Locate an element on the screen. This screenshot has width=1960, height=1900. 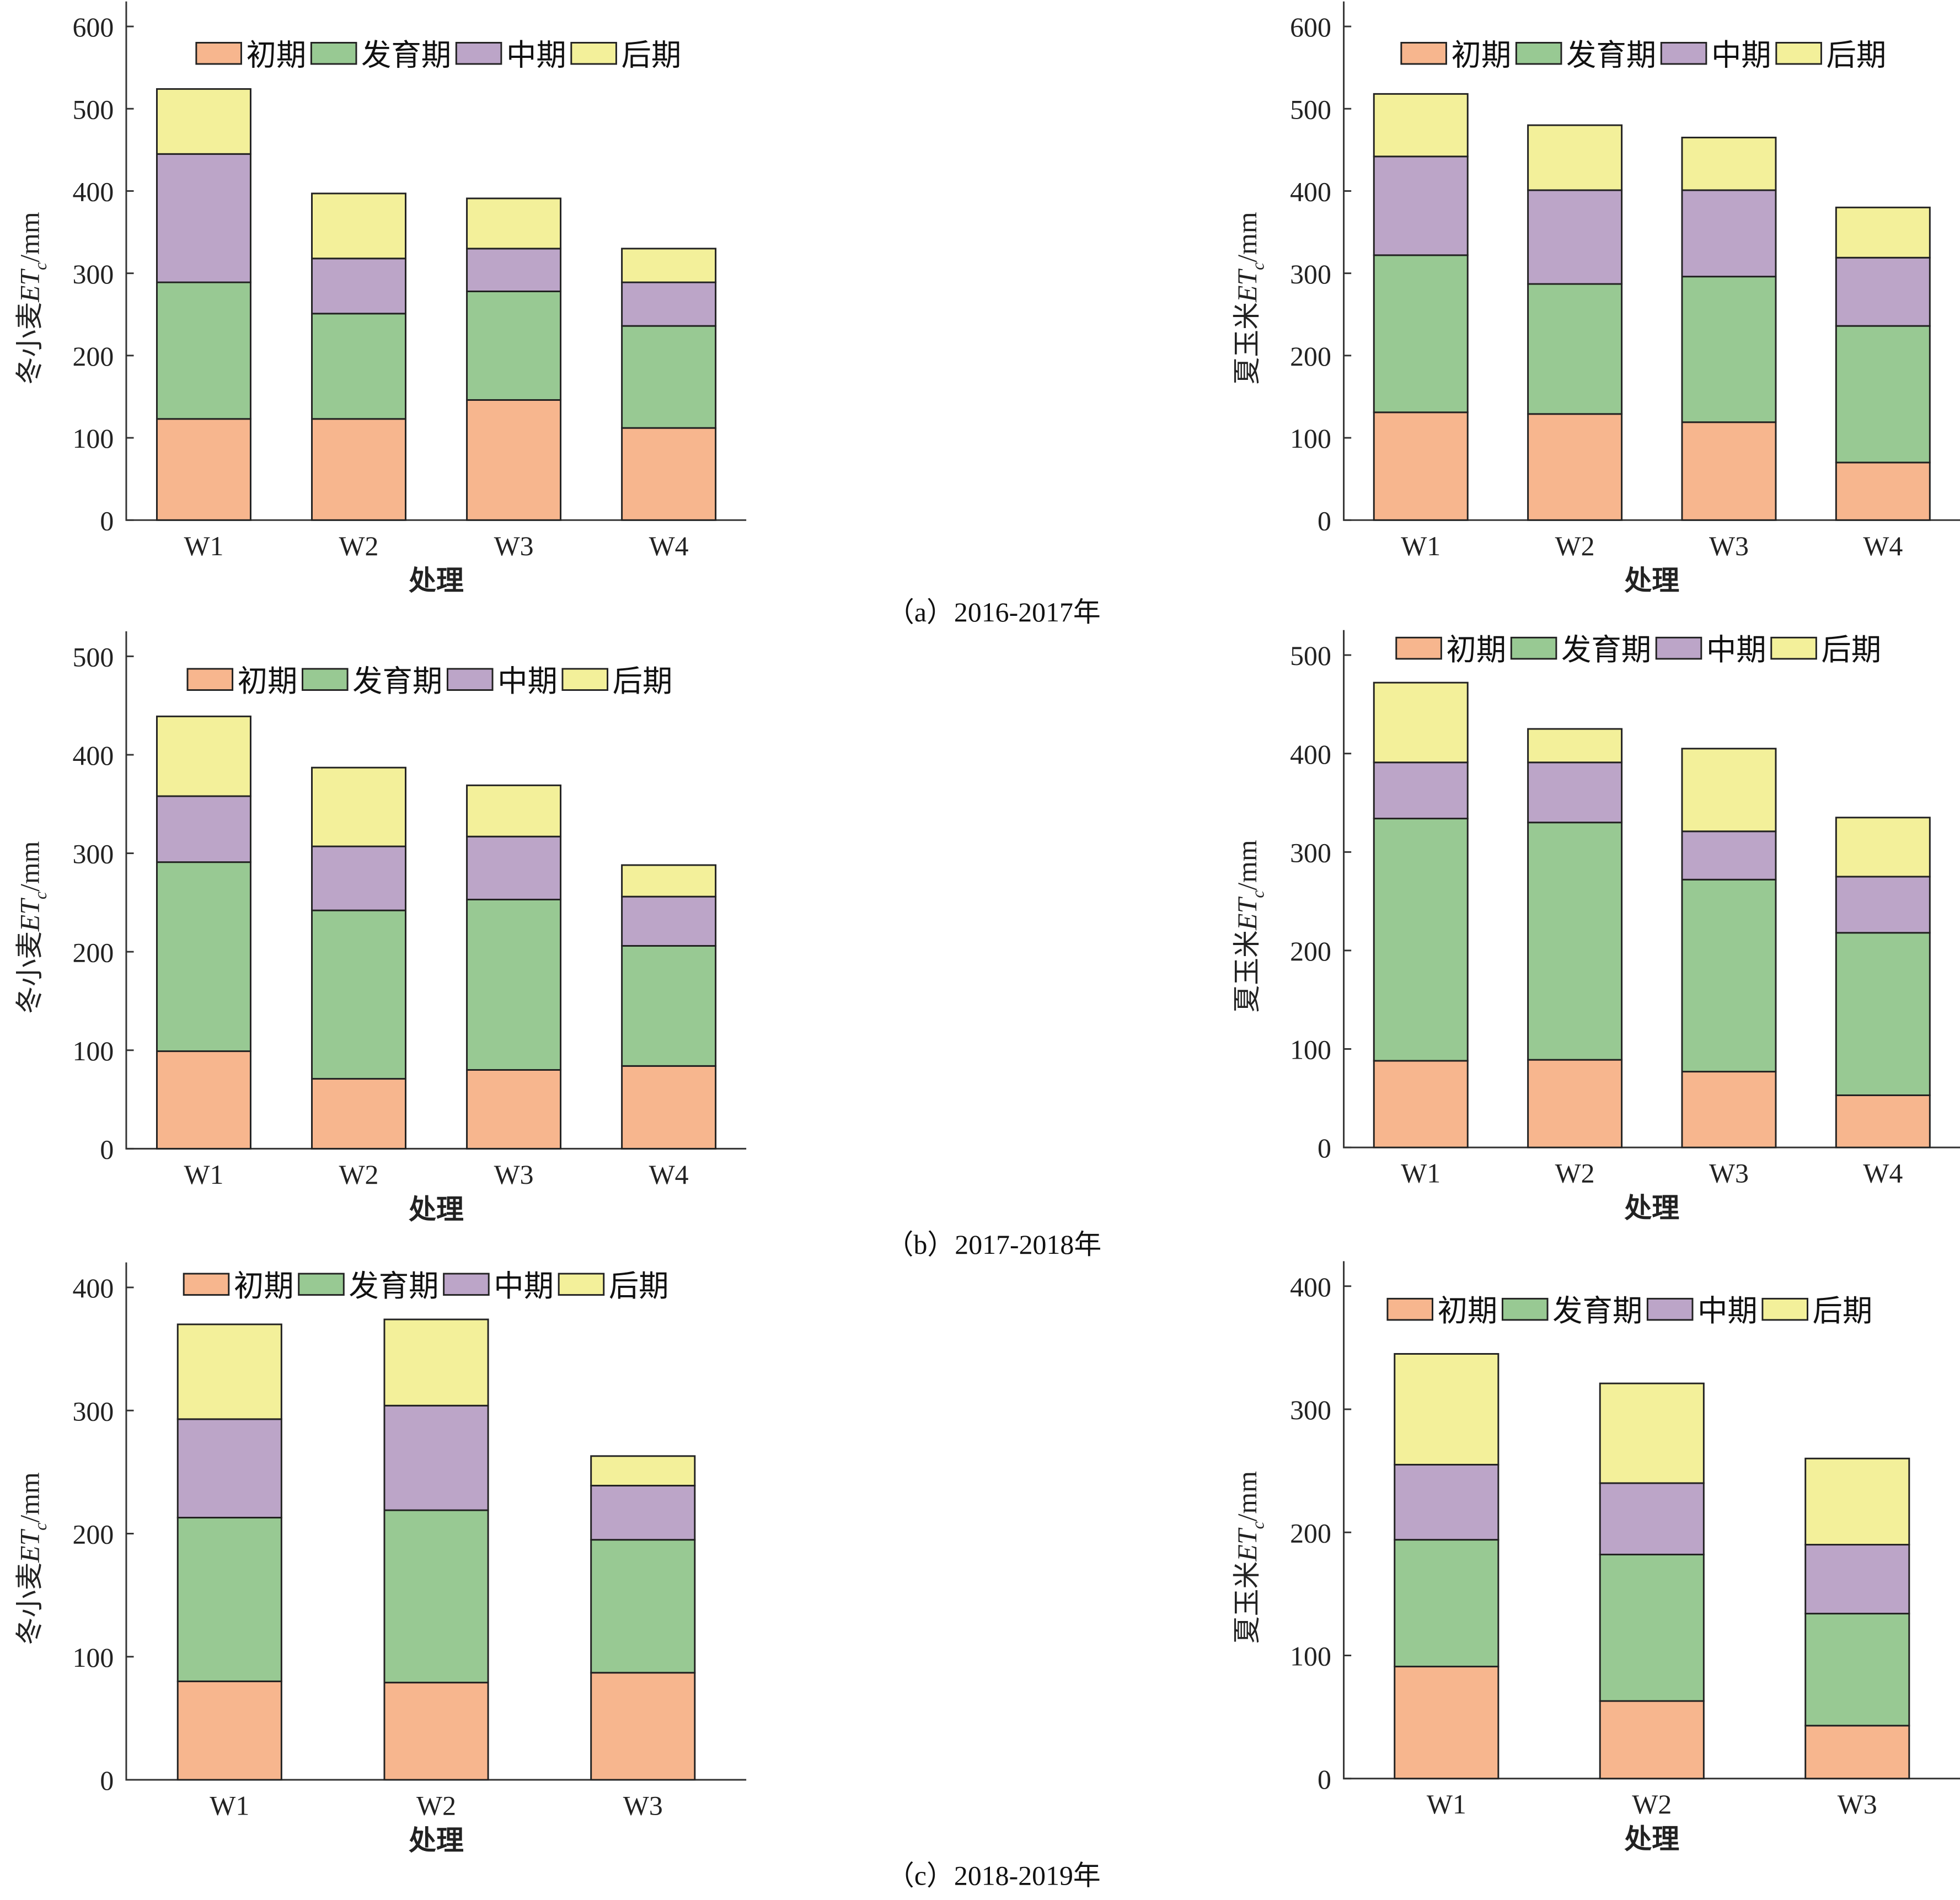
x-tick-label: W4 is located at coordinates (1883, 1173).